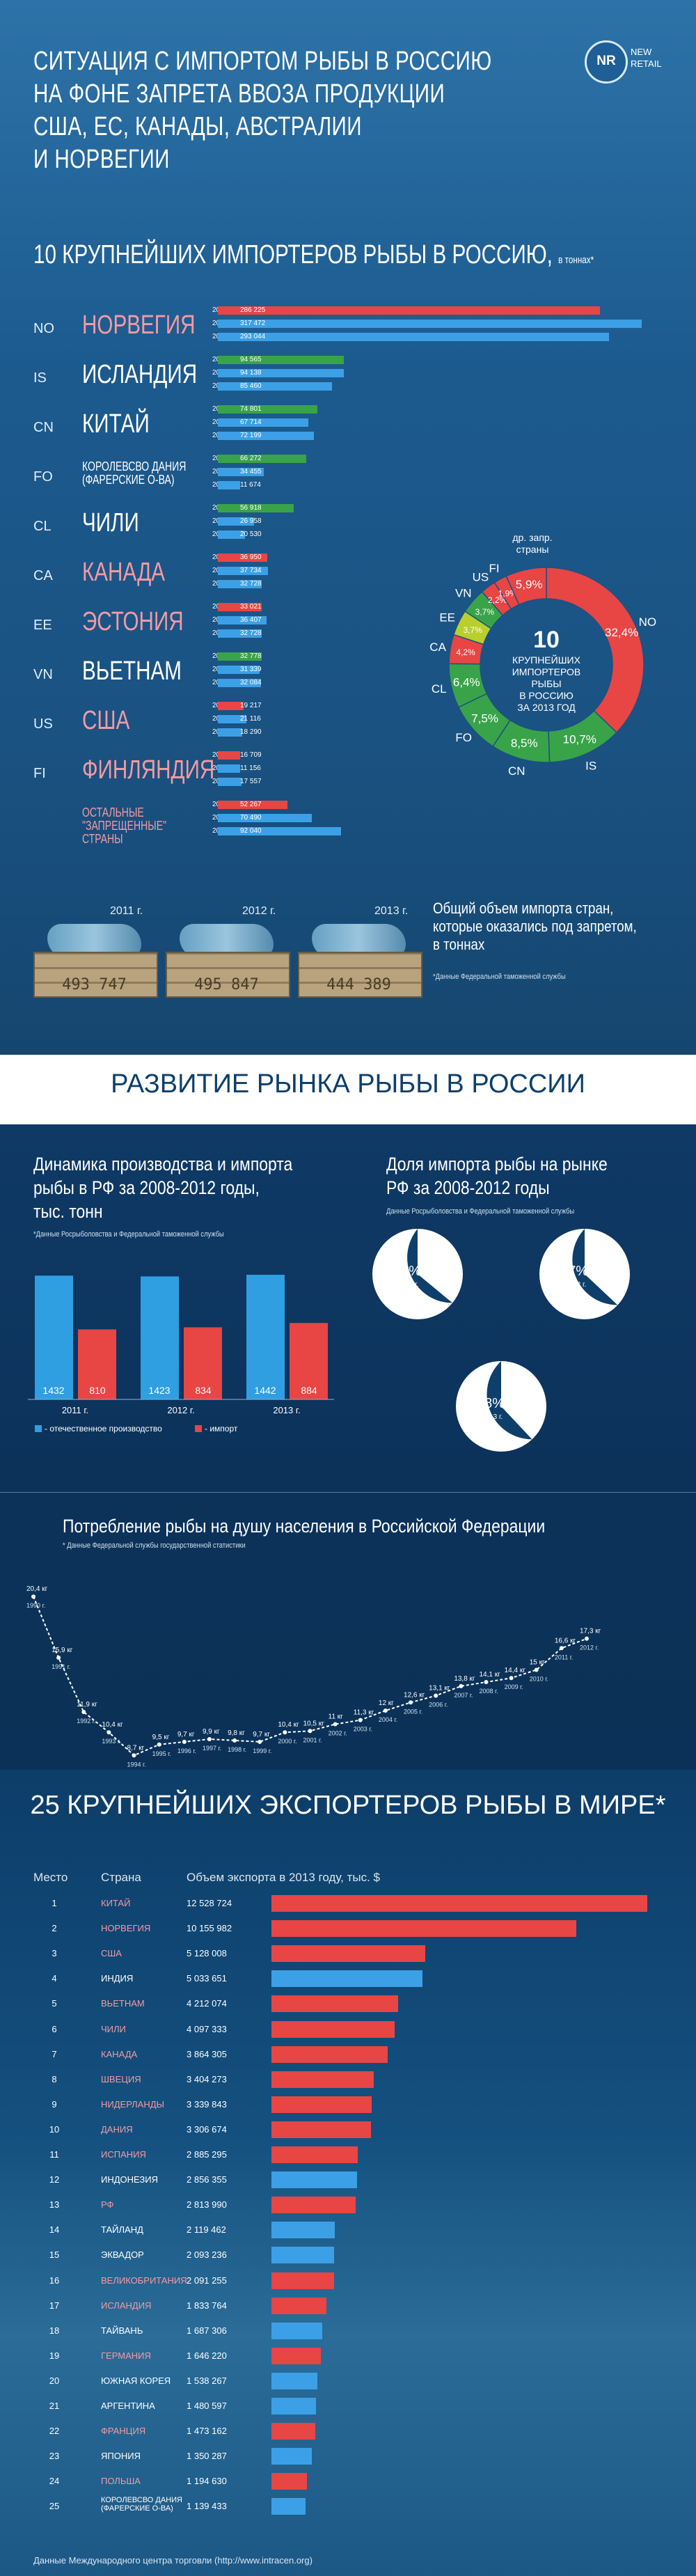 The width and height of the screenshot is (696, 2576). Describe the element at coordinates (37, 1589) in the screenshot. I see `consumption-value-label: 20,4 кг` at that location.